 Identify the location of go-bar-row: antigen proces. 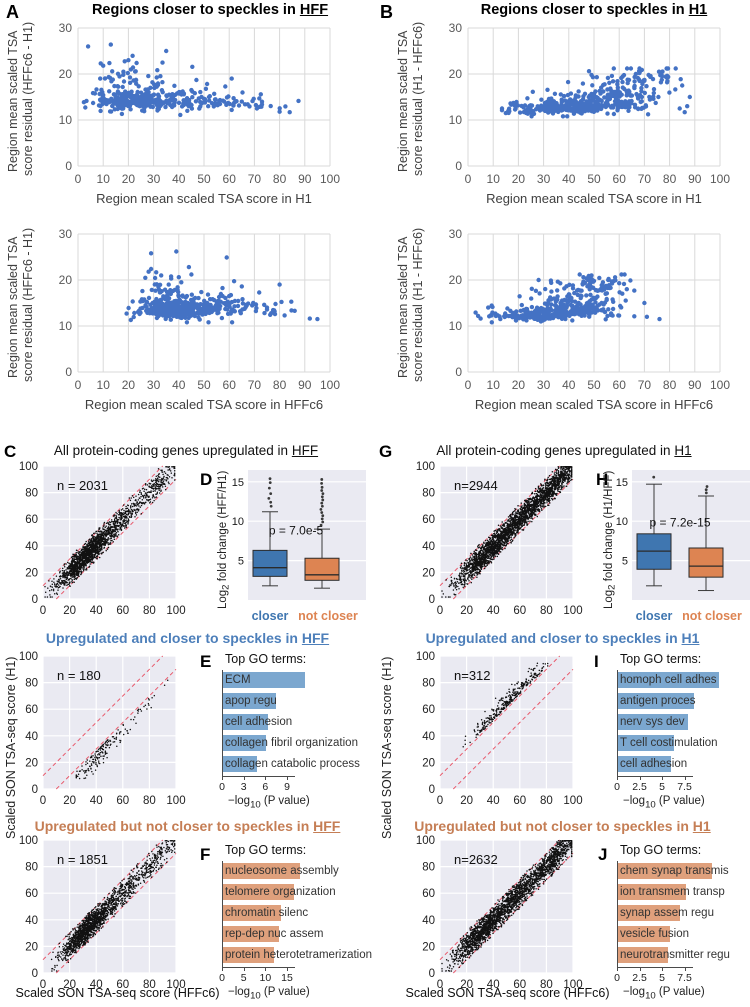
(683, 701).